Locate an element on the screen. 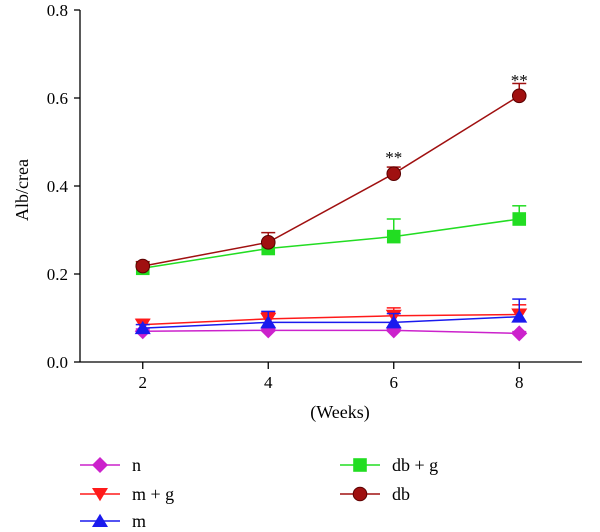 This screenshot has height=532, width=600. legend-item: db + g is located at coordinates (389, 465).